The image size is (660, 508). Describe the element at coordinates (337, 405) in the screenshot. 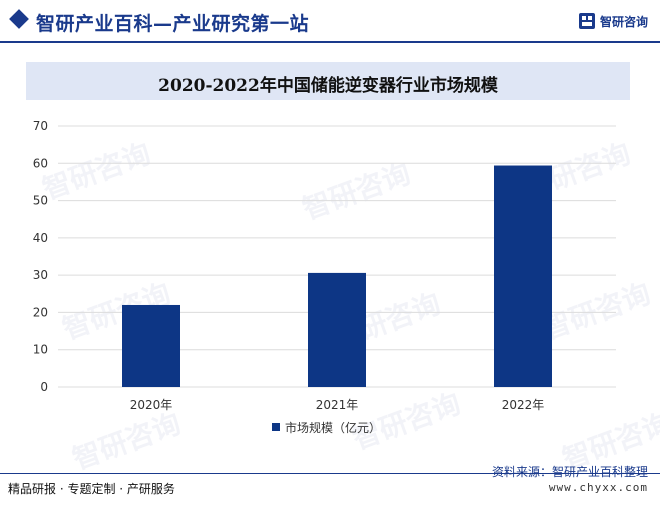

I see `x-tick-label: 2021年` at that location.